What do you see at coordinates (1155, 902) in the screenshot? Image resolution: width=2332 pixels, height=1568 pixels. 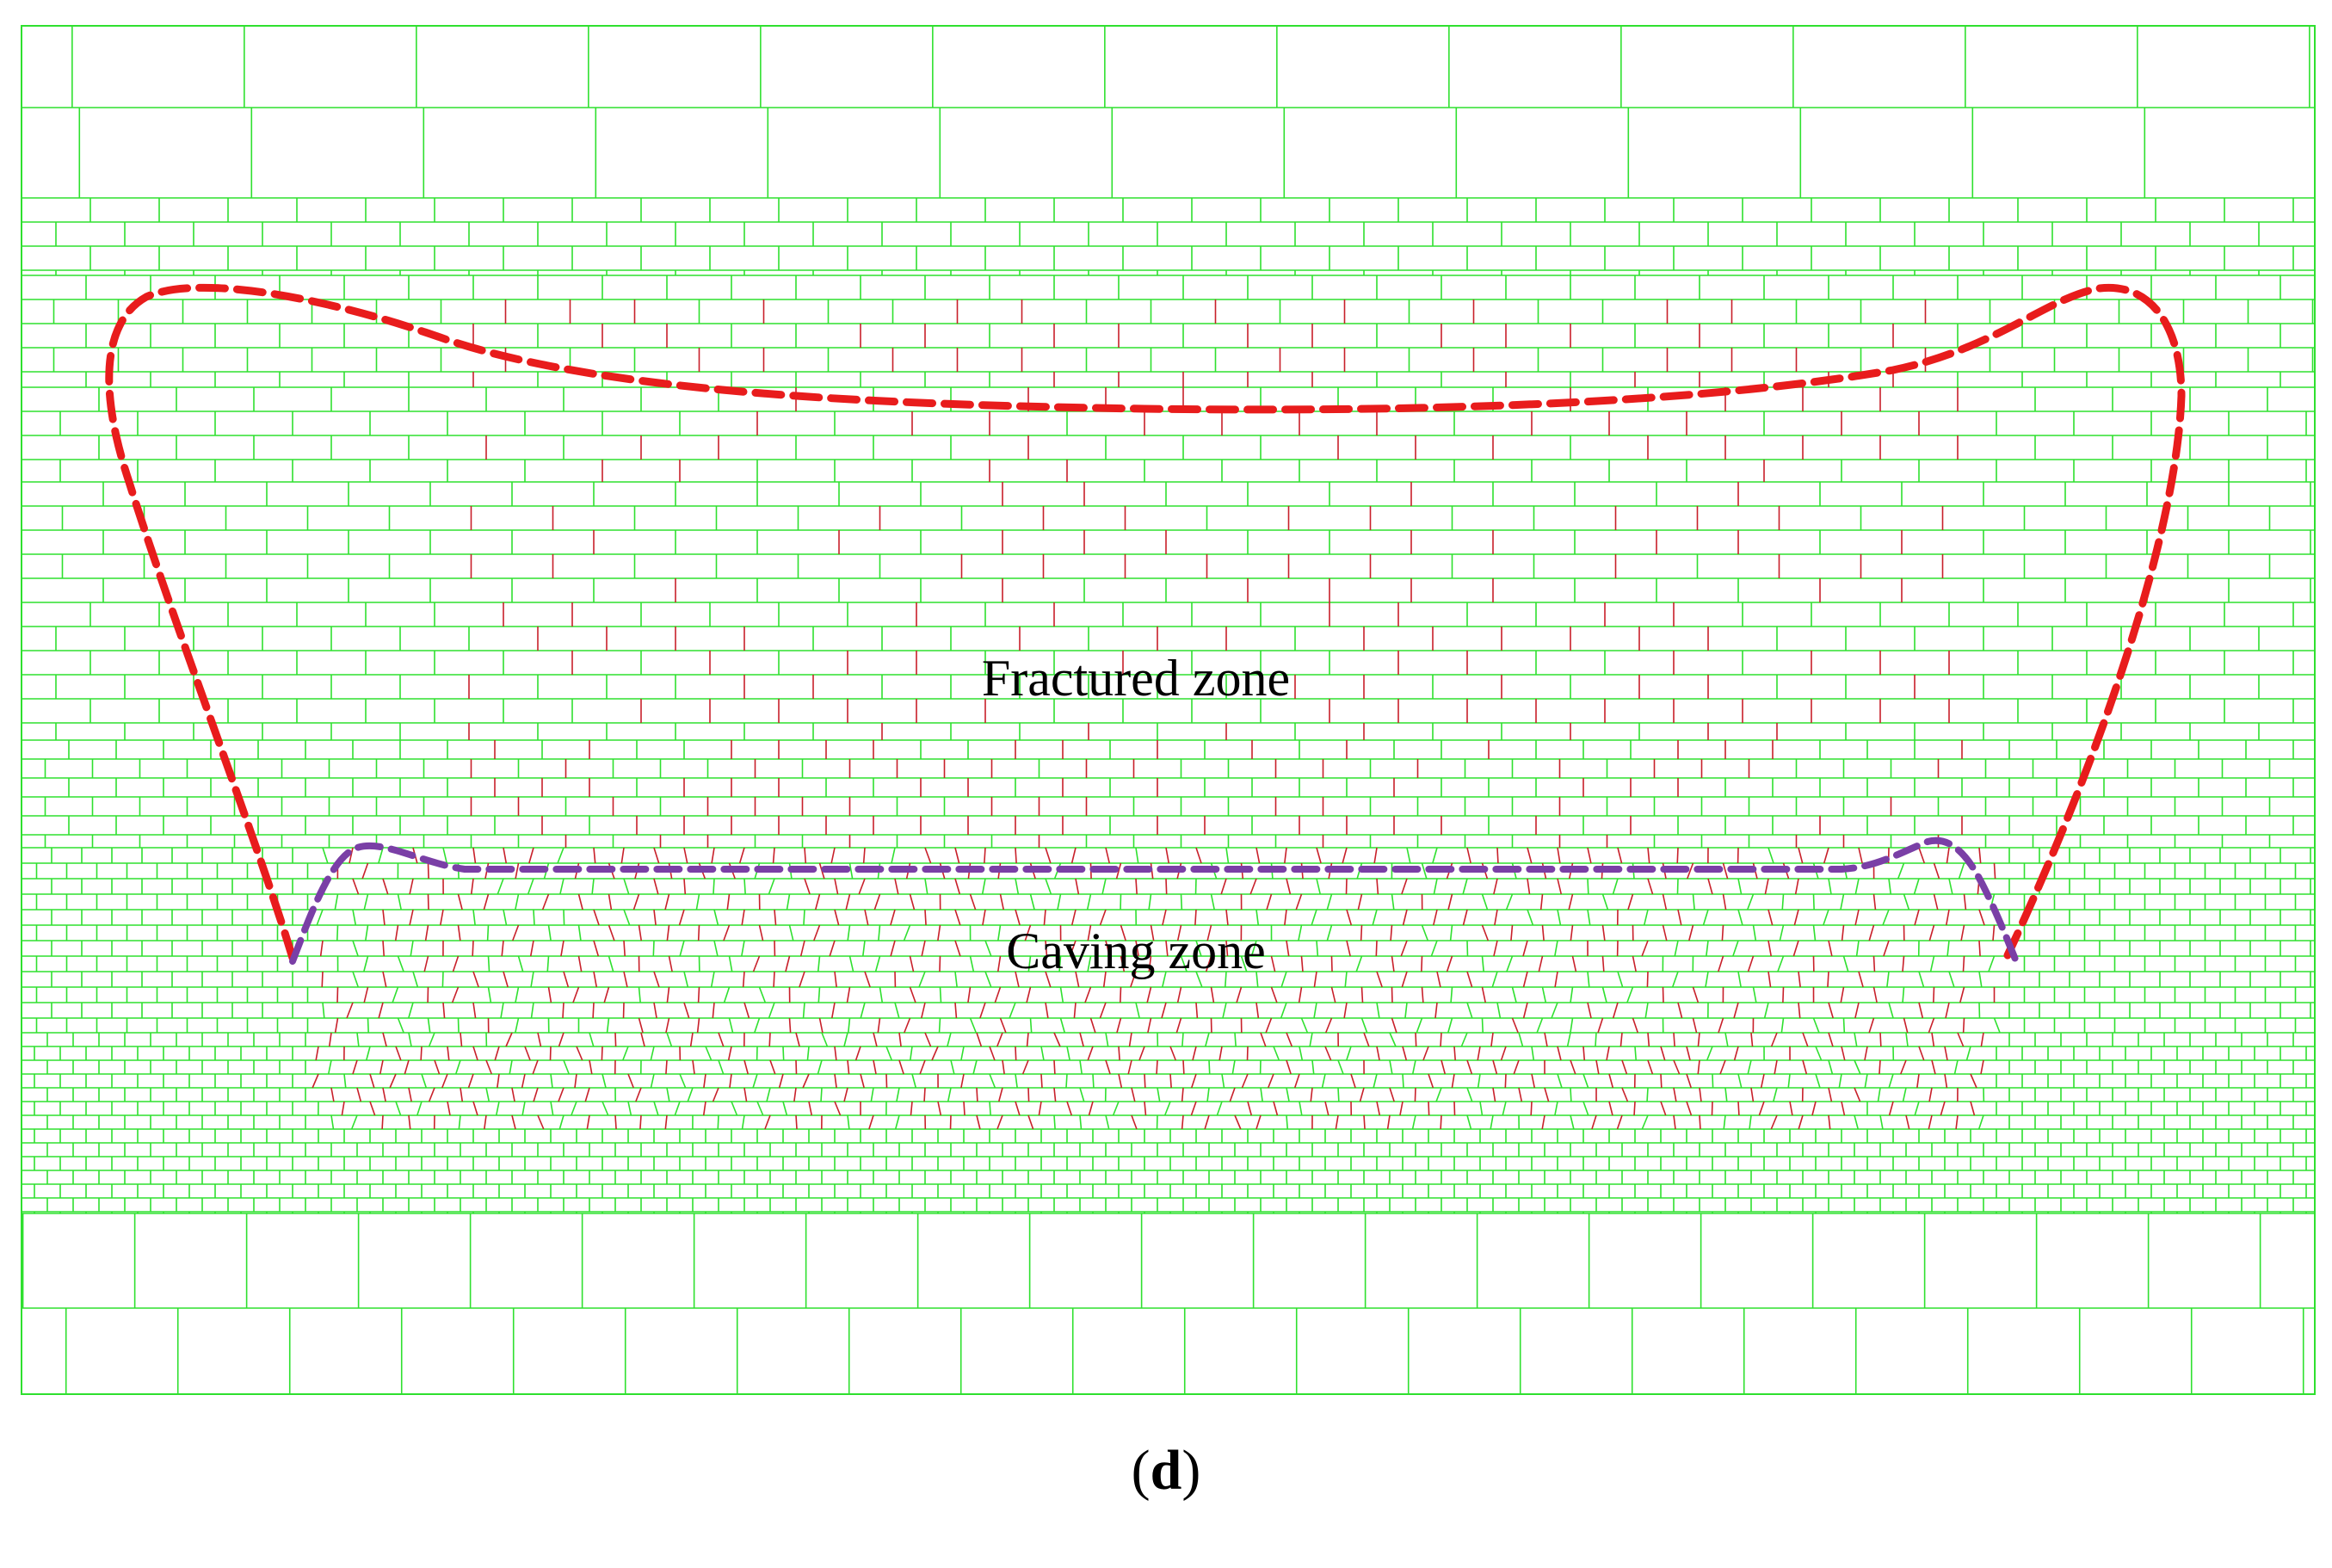 I see `caving-zone-boundary` at bounding box center [1155, 902].